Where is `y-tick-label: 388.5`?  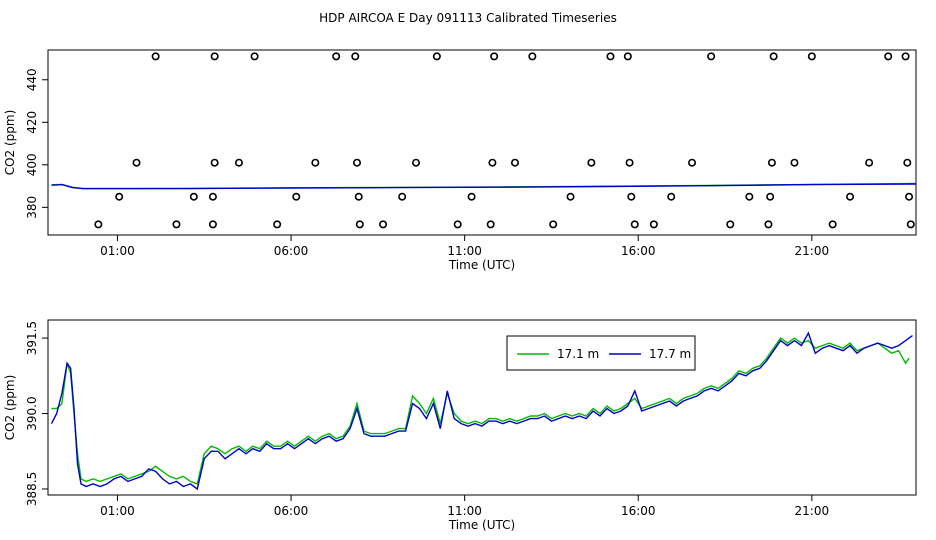
y-tick-label: 388.5 is located at coordinates (32, 489).